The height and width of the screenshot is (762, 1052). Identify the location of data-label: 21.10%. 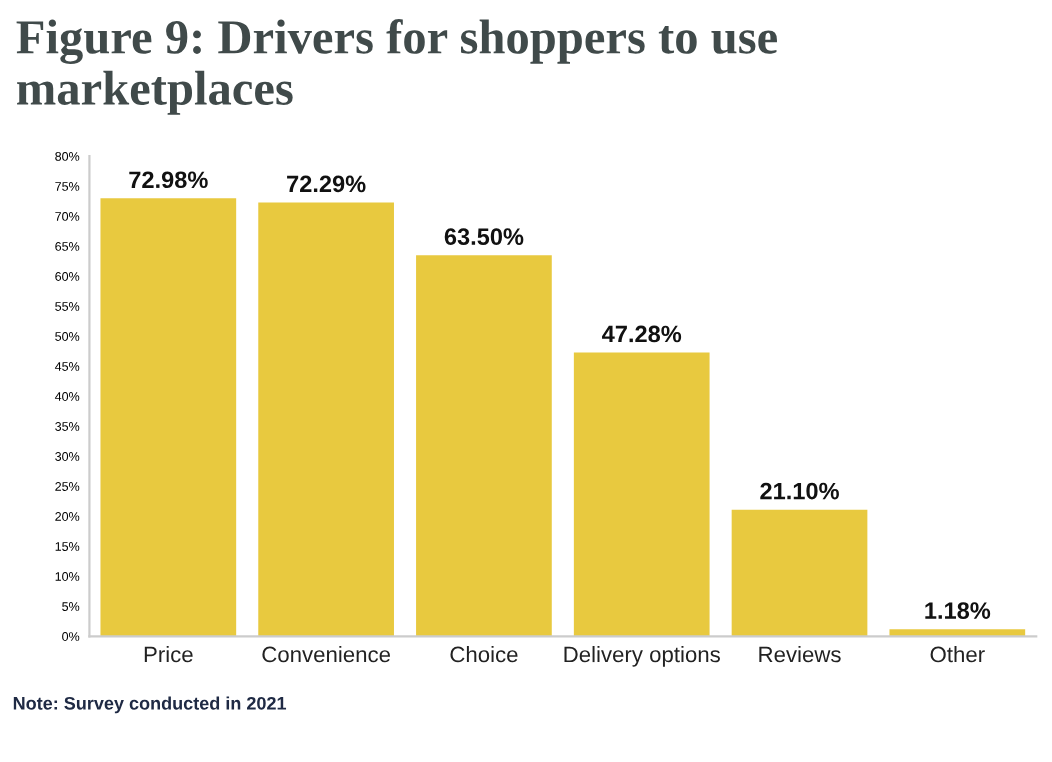
(799, 491).